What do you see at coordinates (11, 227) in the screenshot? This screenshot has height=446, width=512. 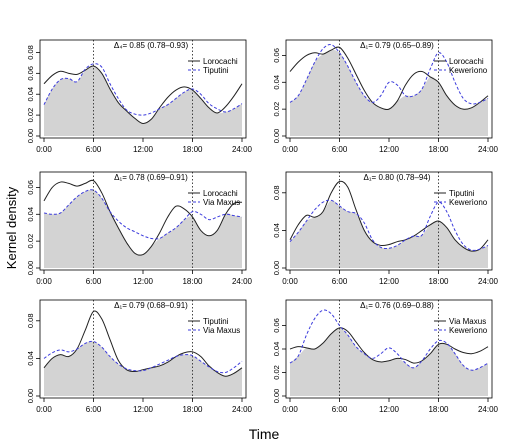 I see `figure-ylabel: Kernel density` at bounding box center [11, 227].